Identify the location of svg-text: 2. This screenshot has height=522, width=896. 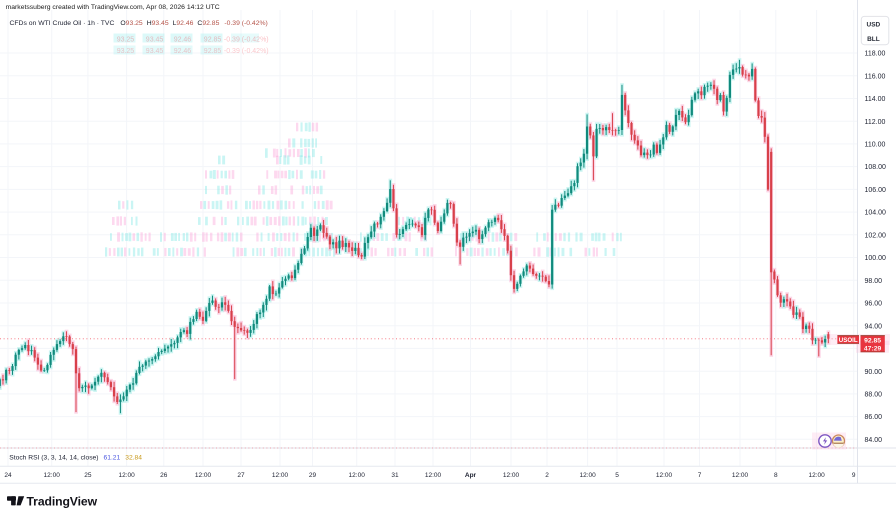
(547, 475).